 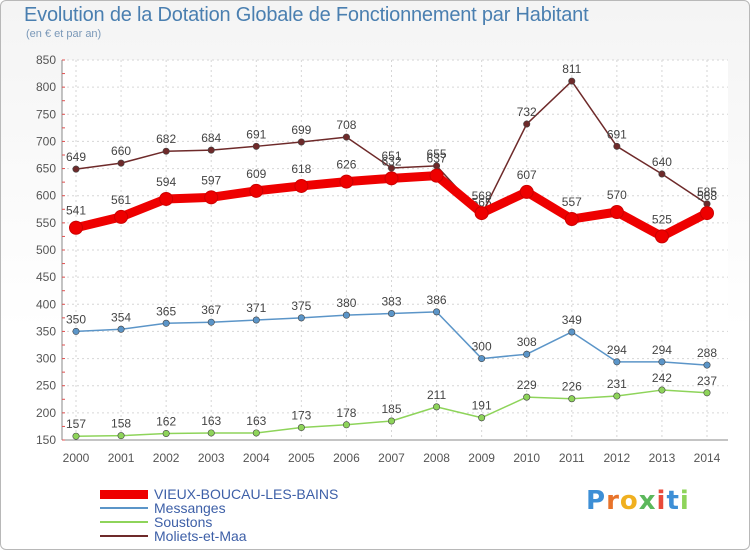 What do you see at coordinates (707, 381) in the screenshot?
I see `data-label: 237` at bounding box center [707, 381].